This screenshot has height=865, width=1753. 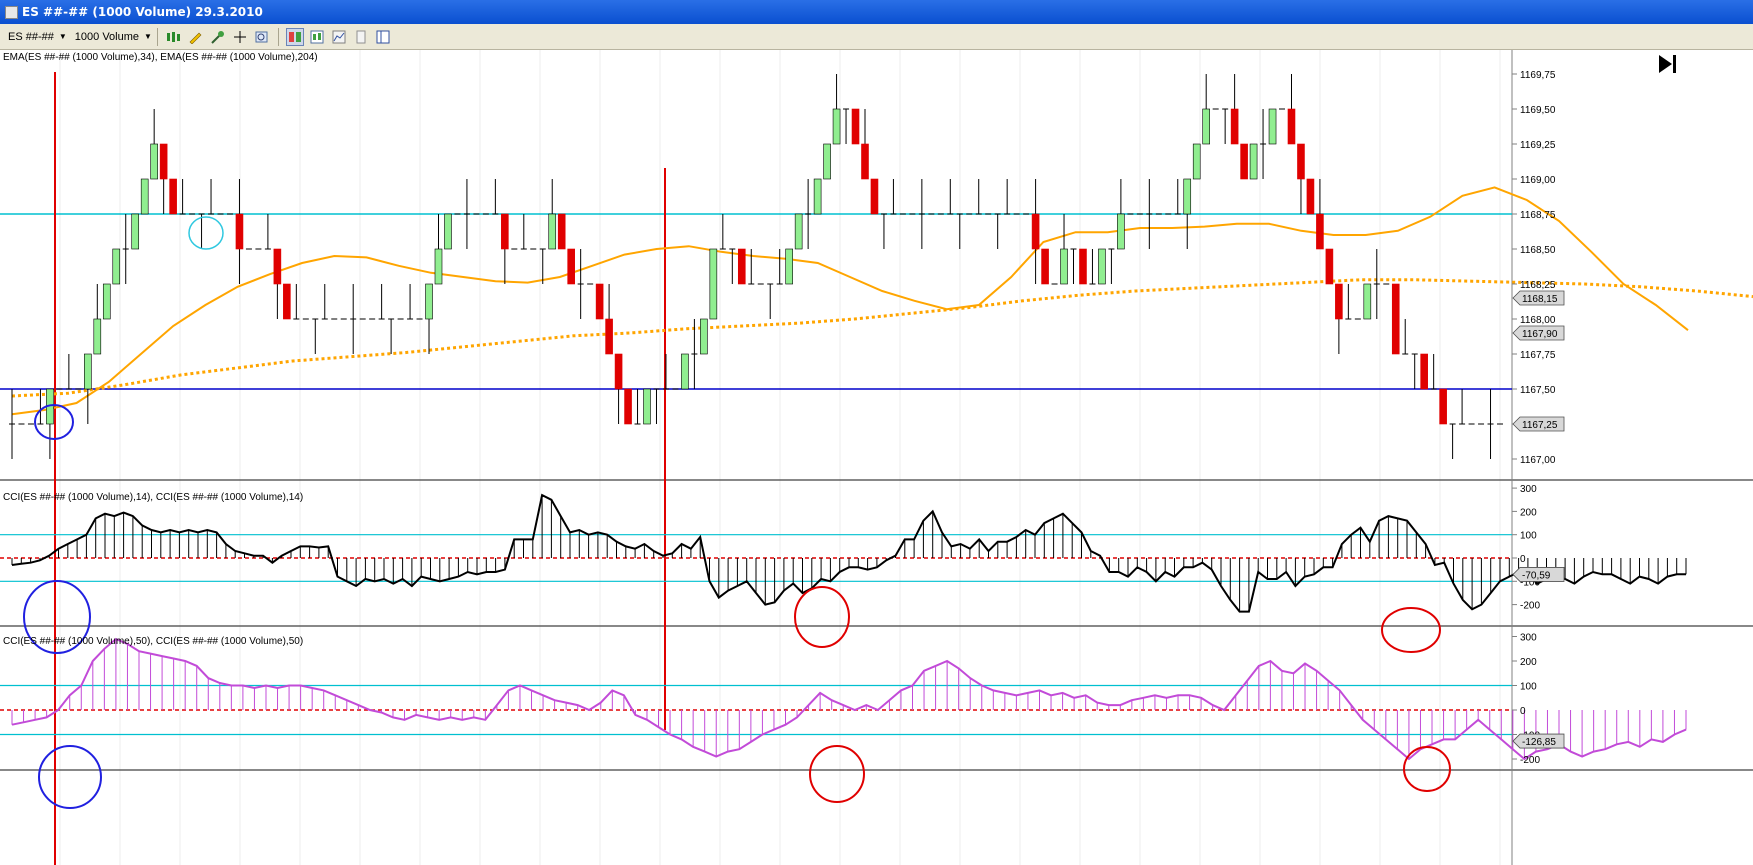 What do you see at coordinates (1528, 512) in the screenshot?
I see `cci14-axis-label: 200` at bounding box center [1528, 512].